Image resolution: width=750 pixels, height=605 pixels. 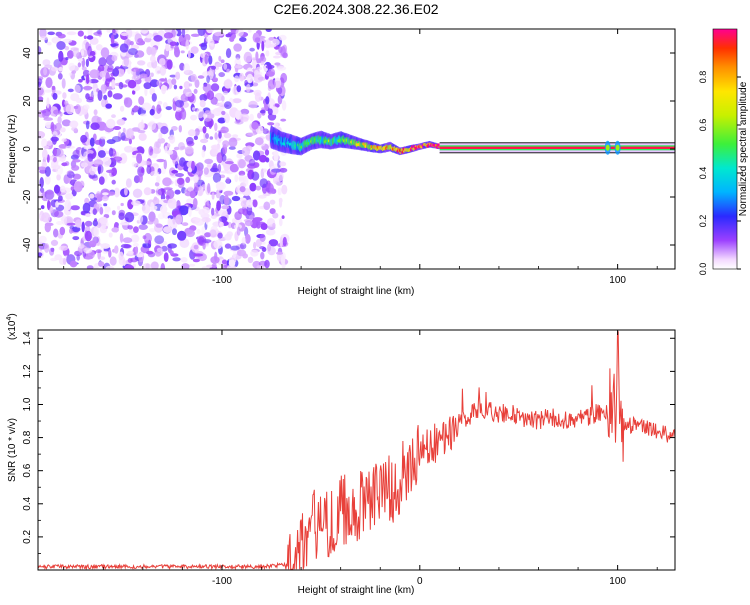 What do you see at coordinates (27, 338) in the screenshot?
I see `snr-ytick-label: 1.4` at bounding box center [27, 338].